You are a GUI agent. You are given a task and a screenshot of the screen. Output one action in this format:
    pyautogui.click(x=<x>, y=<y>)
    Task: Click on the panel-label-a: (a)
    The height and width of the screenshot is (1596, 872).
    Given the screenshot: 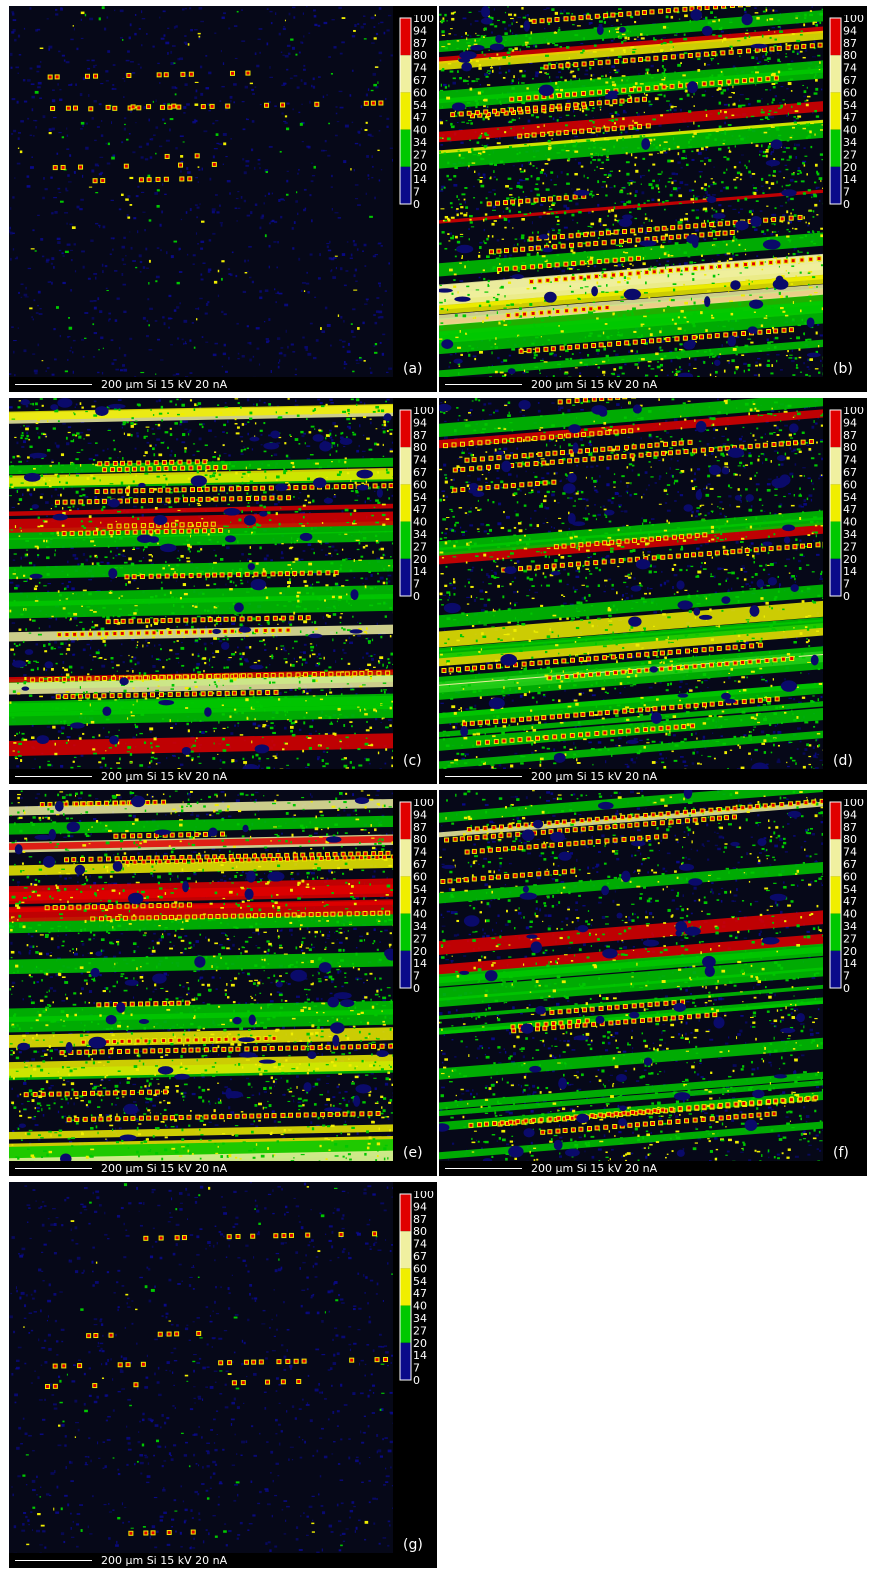 What is the action you would take?
    pyautogui.click(x=413, y=369)
    